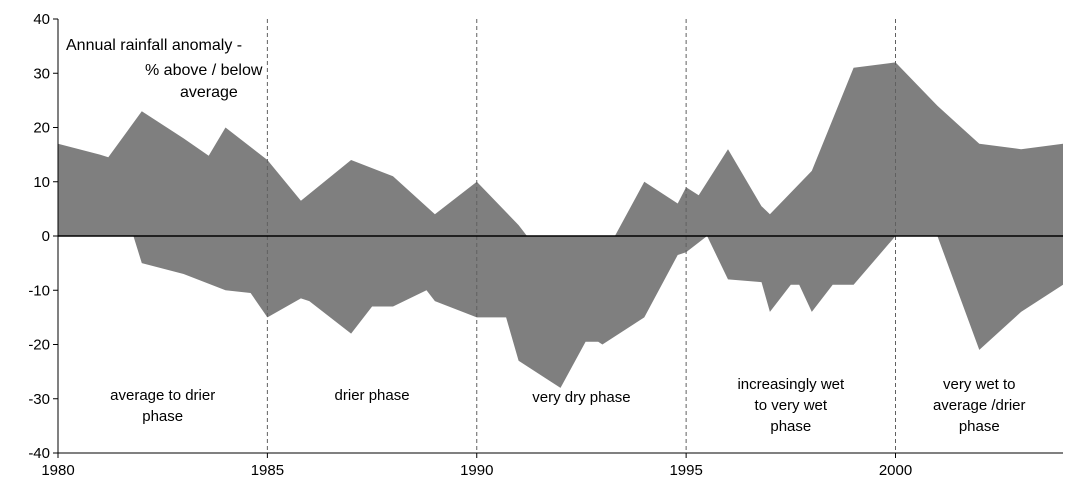 The height and width of the screenshot is (484, 1067). Describe the element at coordinates (476, 470) in the screenshot. I see `x-tick-label: 1990` at that location.